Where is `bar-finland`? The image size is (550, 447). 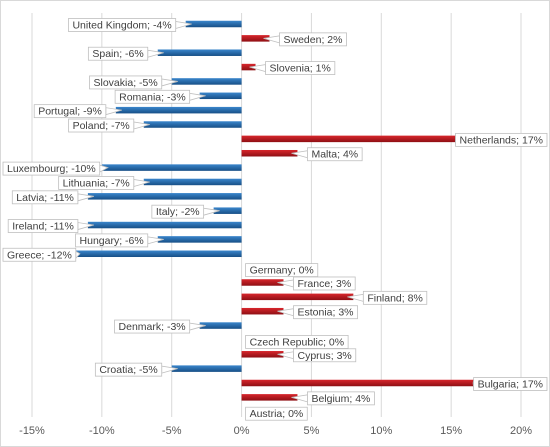
bar-finland is located at coordinates (297, 297).